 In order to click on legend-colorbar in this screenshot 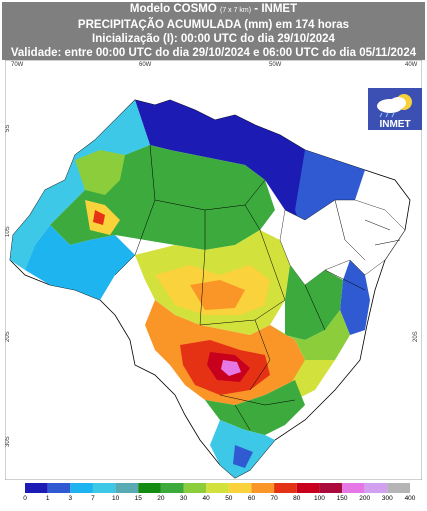, I will do `click(217, 488)`.